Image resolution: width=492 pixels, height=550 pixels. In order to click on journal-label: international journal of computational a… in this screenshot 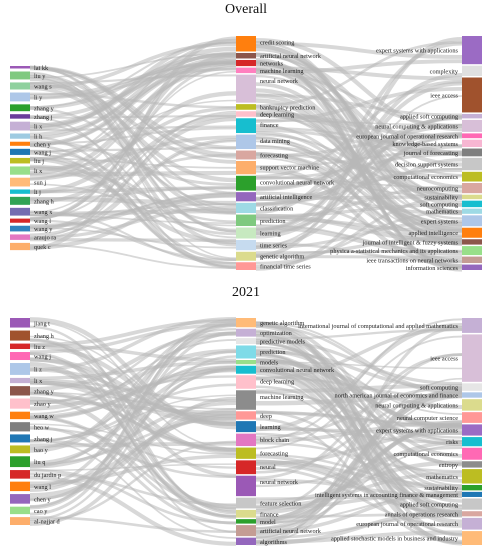, I will do `click(378, 326)`.